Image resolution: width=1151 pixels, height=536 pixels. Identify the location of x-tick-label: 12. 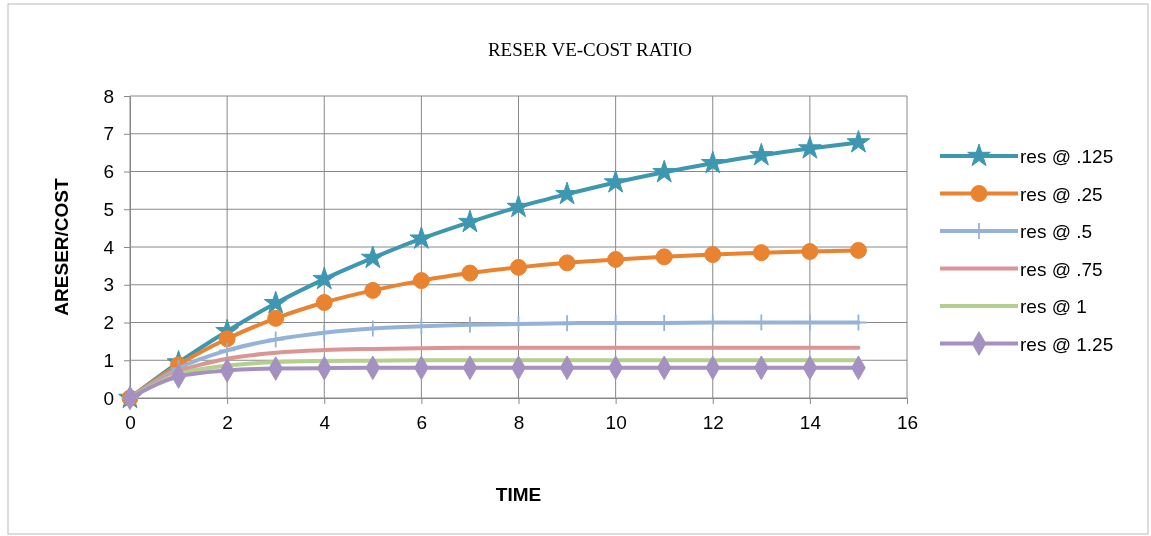
(713, 423).